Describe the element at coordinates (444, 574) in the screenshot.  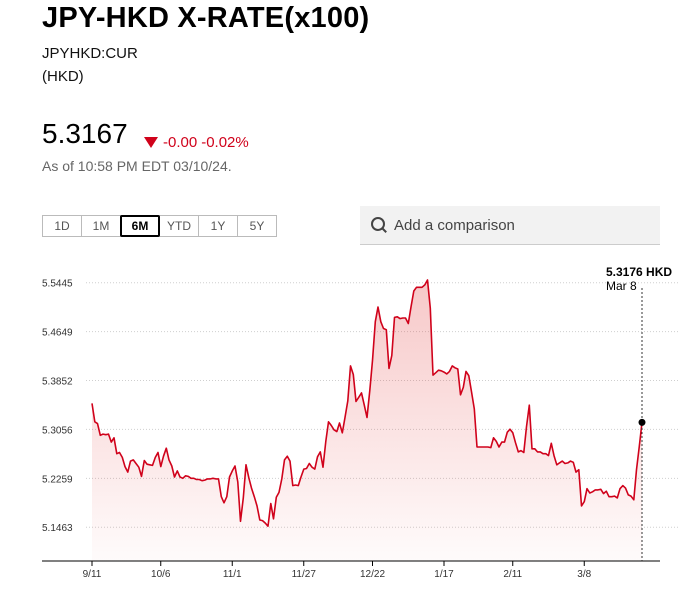
I see `x-tick-label: 1/17` at that location.